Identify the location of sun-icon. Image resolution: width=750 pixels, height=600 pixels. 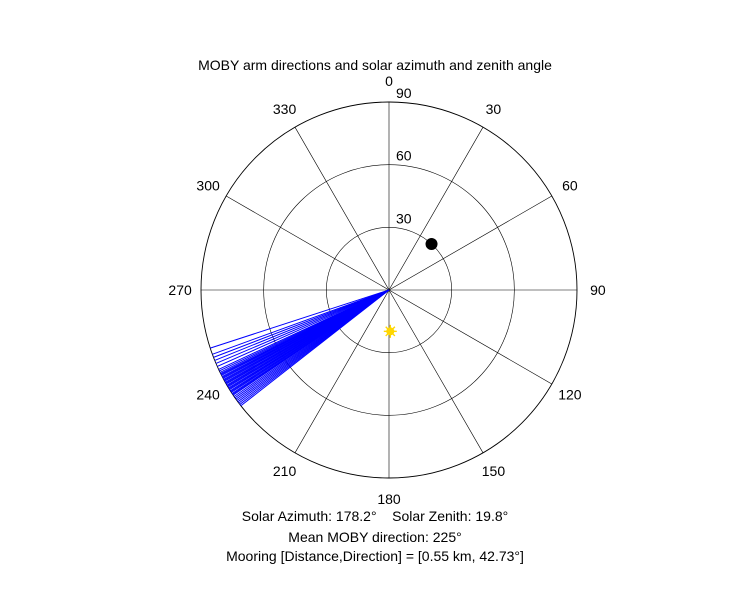
(390, 331).